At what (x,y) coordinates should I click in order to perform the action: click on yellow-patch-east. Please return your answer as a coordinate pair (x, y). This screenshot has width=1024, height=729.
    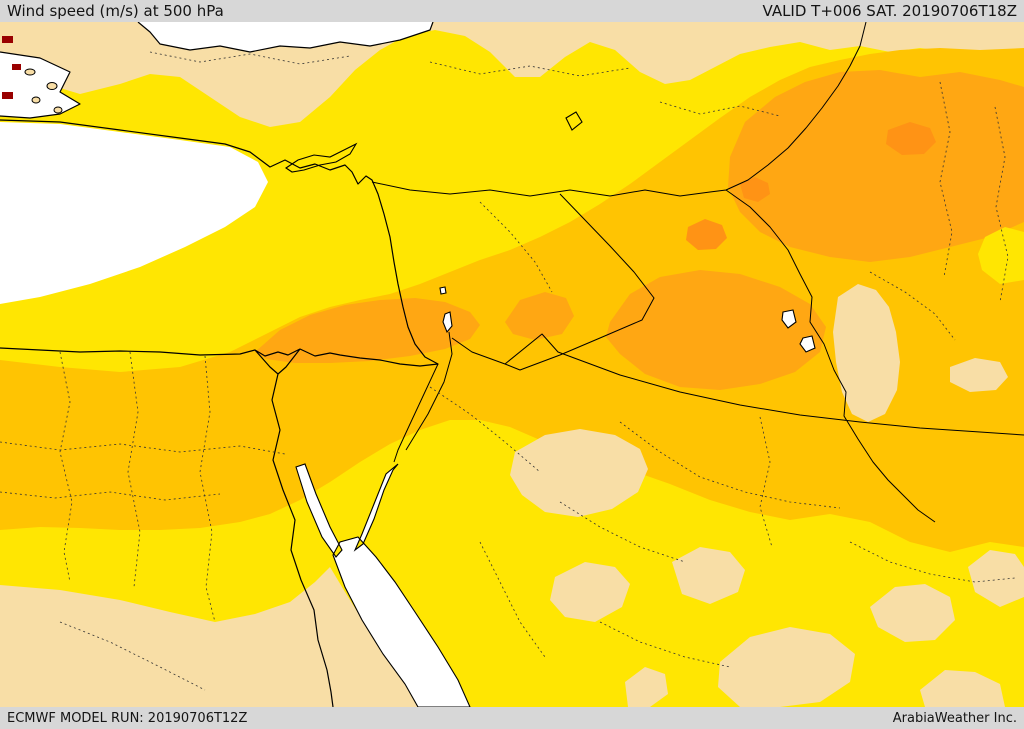
    Looking at the image, I should click on (1001, 255).